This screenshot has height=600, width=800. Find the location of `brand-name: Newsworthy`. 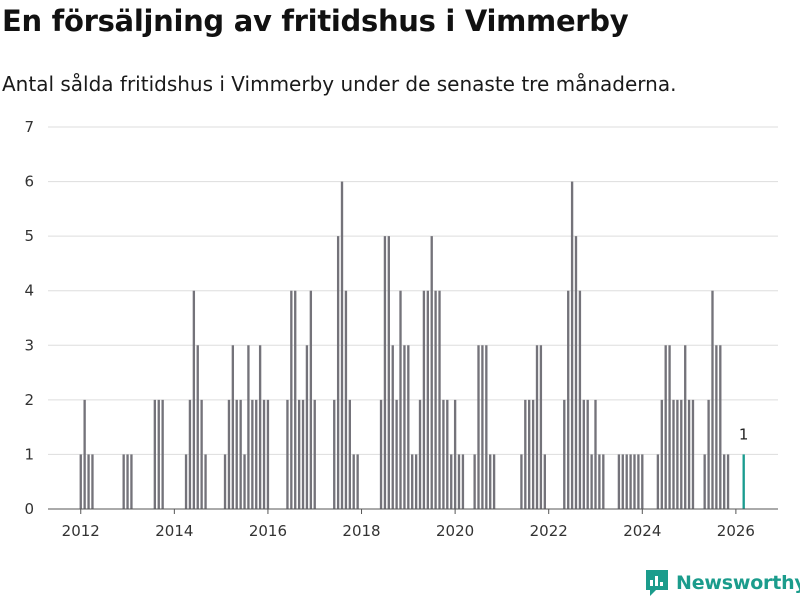

brand-name: Newsworthy is located at coordinates (738, 583).